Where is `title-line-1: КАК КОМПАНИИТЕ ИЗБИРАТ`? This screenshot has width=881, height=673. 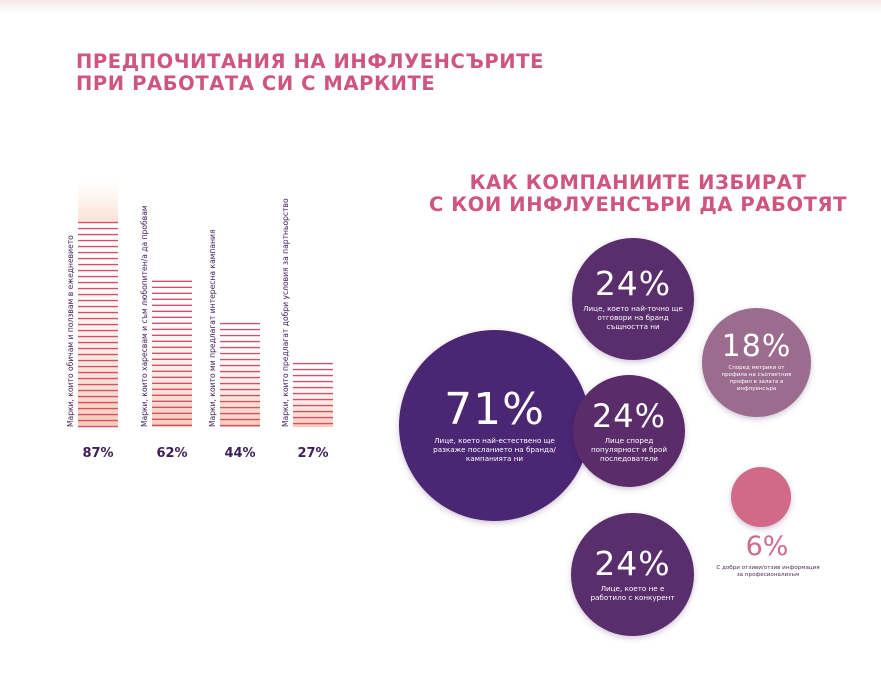 title-line-1: КАК КОМПАНИИТЕ ИЗБИРАТ is located at coordinates (638, 182).